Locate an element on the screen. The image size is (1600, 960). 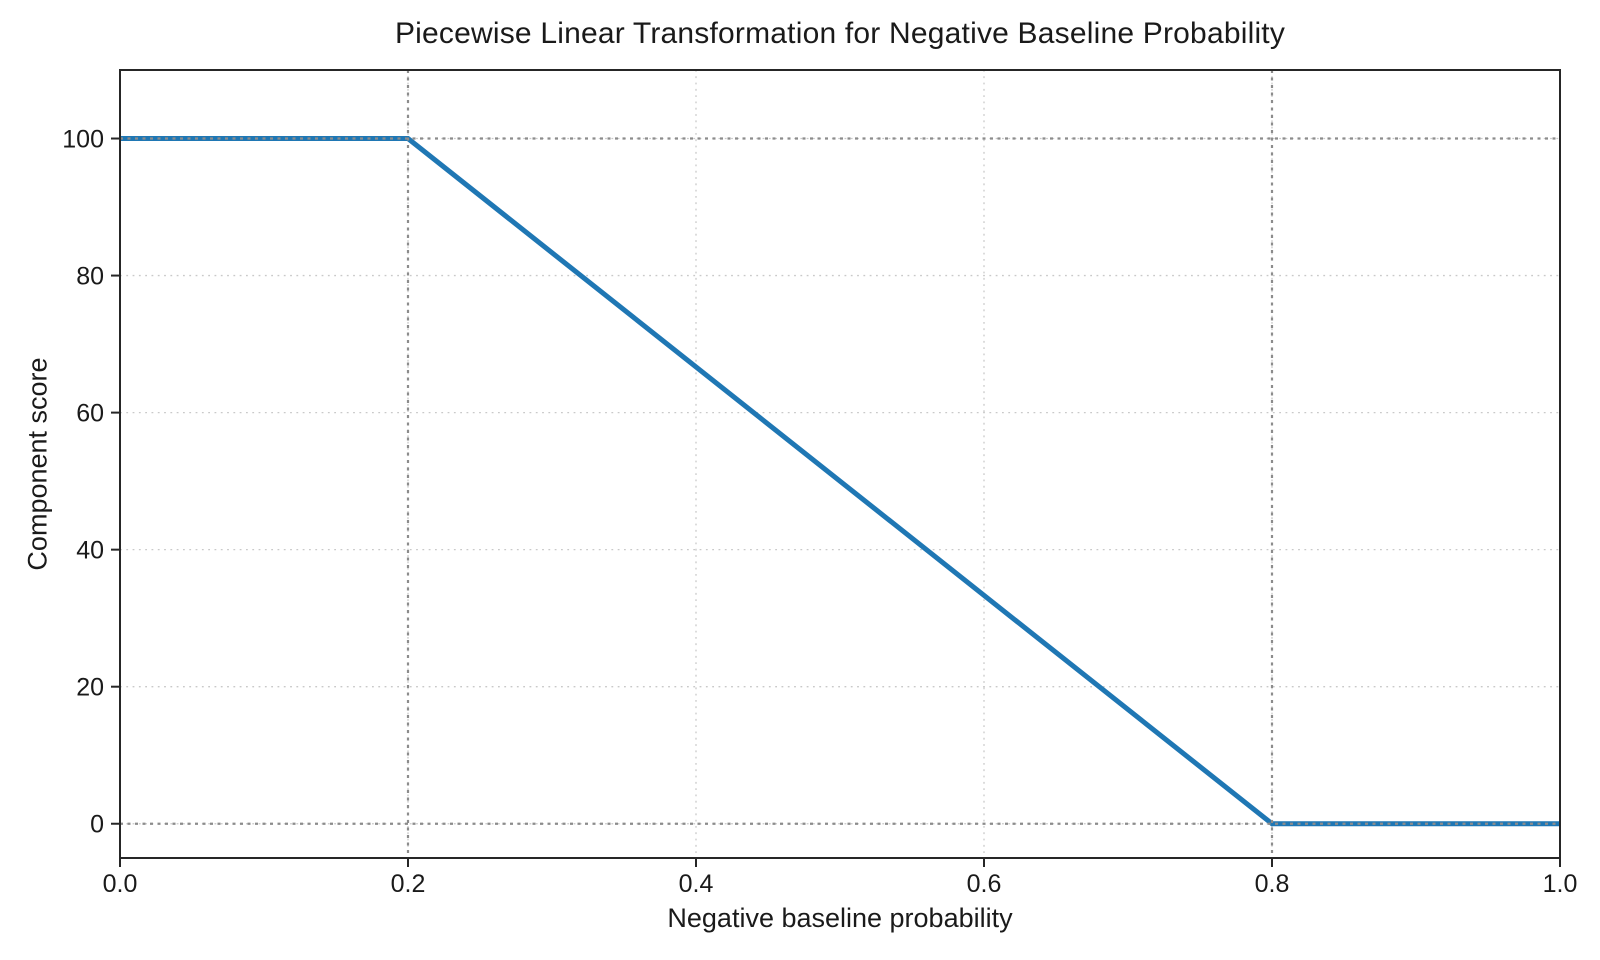
y-tick-label: 80 is located at coordinates (90, 277).